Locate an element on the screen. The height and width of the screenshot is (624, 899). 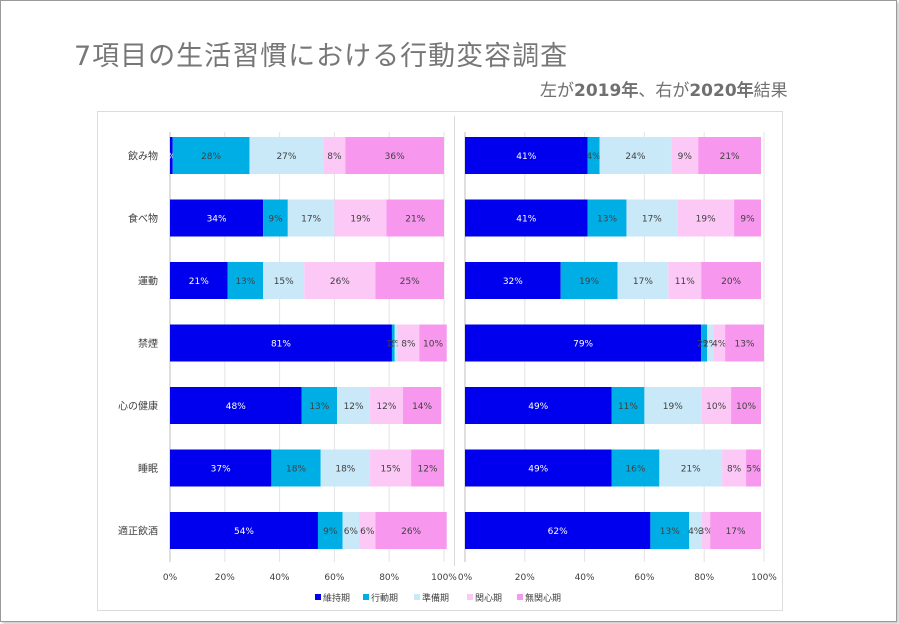
data-label: 62% is located at coordinates (558, 532).